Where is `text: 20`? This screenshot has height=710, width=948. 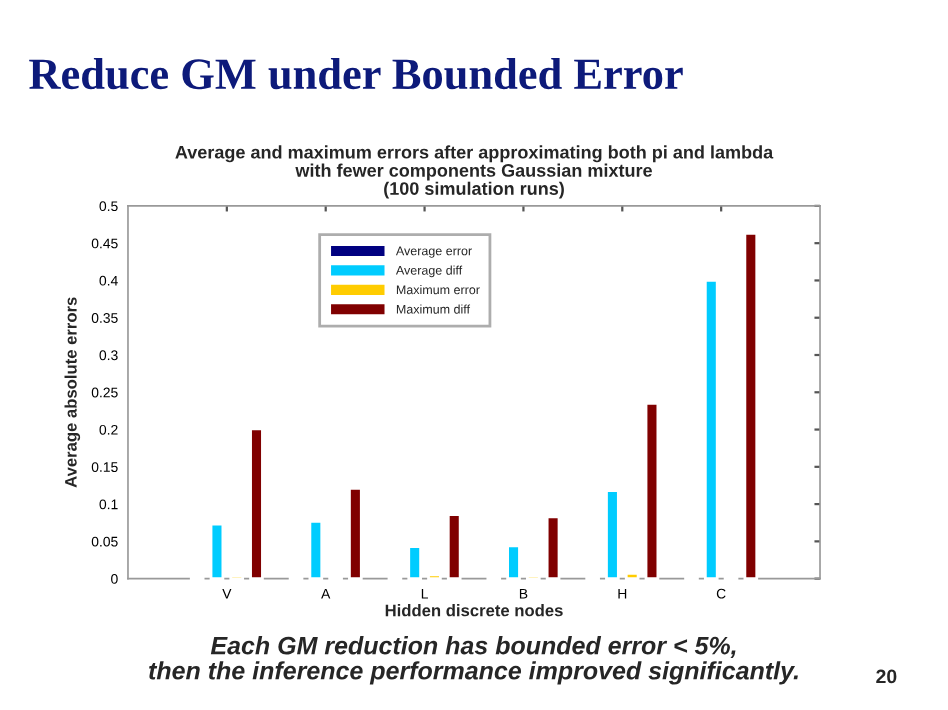
text: 20 is located at coordinates (886, 676).